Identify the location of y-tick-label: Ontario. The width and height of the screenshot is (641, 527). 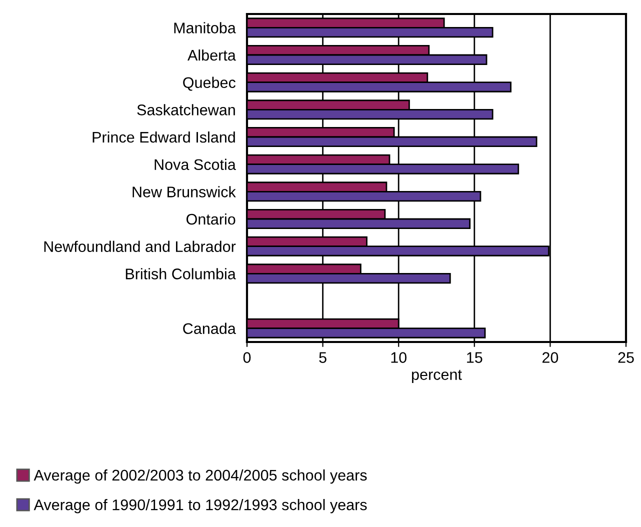
(211, 219).